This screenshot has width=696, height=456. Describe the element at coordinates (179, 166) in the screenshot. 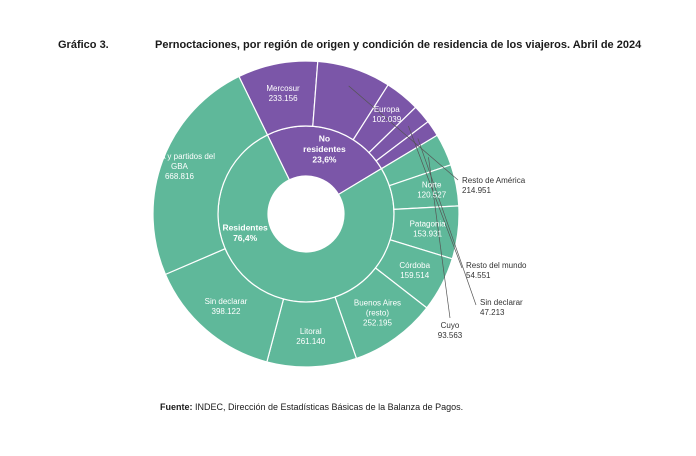

I see `outer-label-caba-y-partidos-del-gba-12: CABA y partidos del GBA 668.816` at that location.